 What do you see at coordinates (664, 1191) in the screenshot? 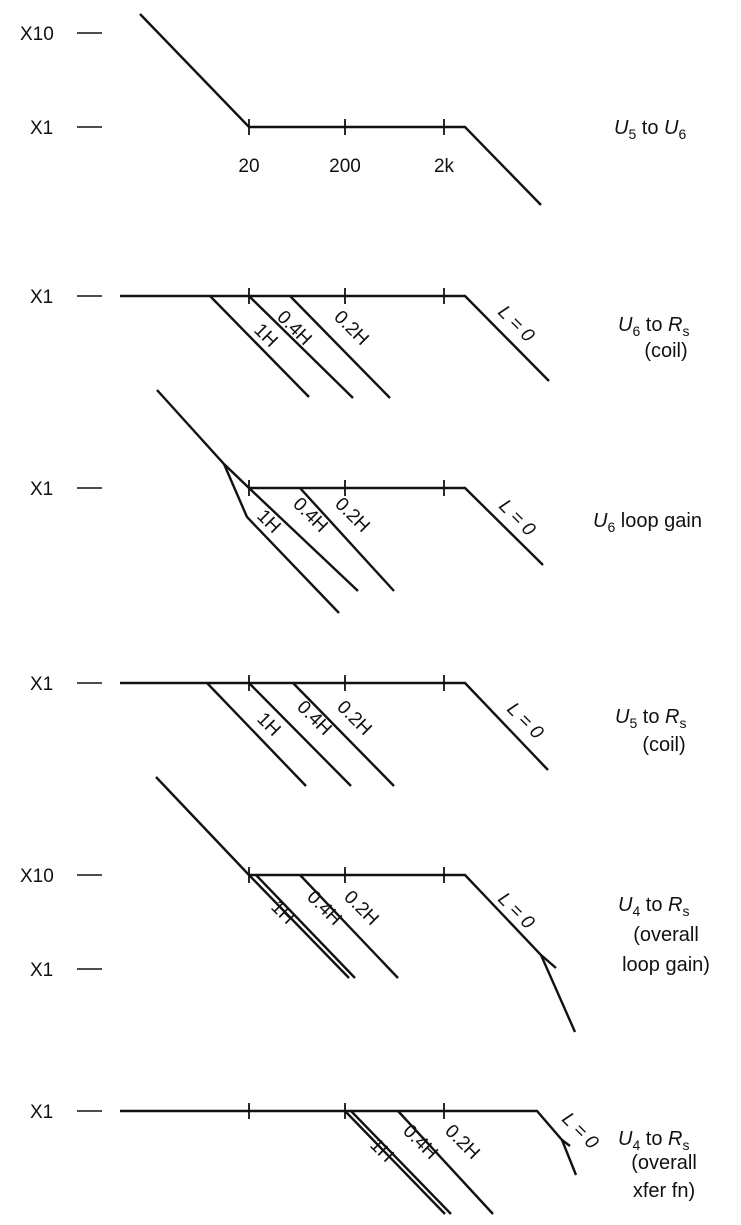
I see `title-line-2: xfer fn)` at bounding box center [664, 1191].